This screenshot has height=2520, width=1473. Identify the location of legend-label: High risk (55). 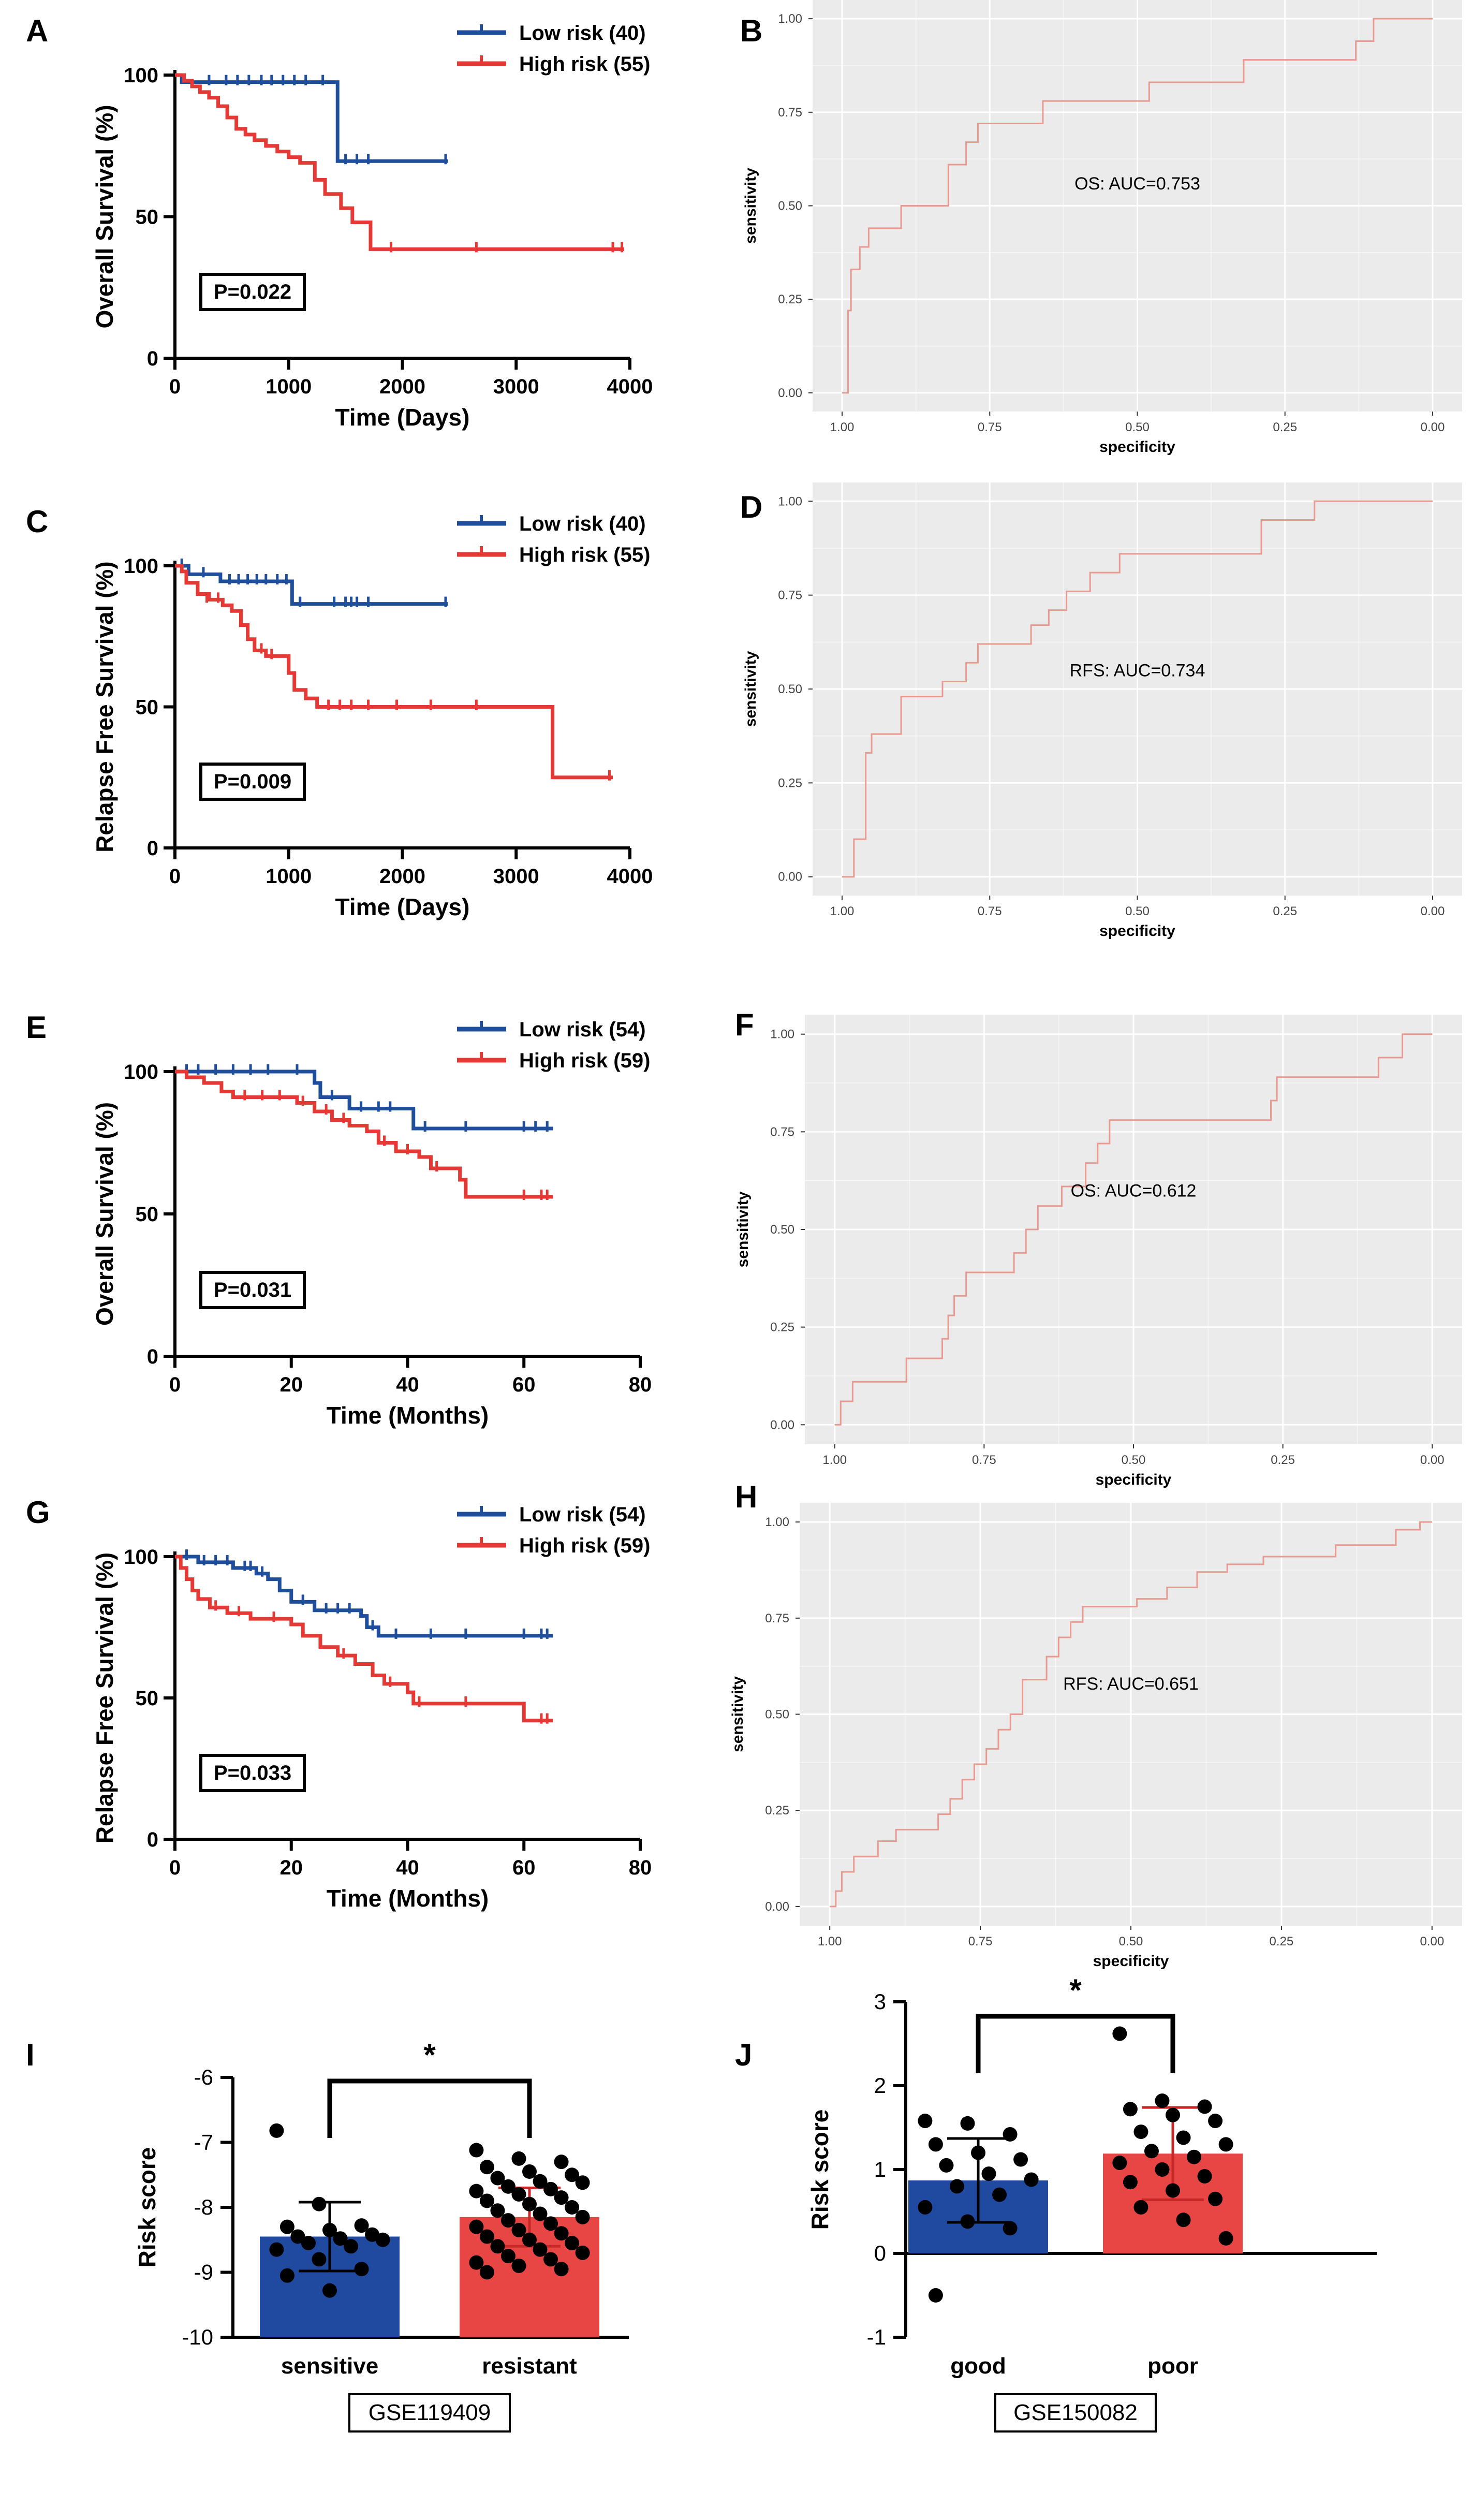
(585, 64).